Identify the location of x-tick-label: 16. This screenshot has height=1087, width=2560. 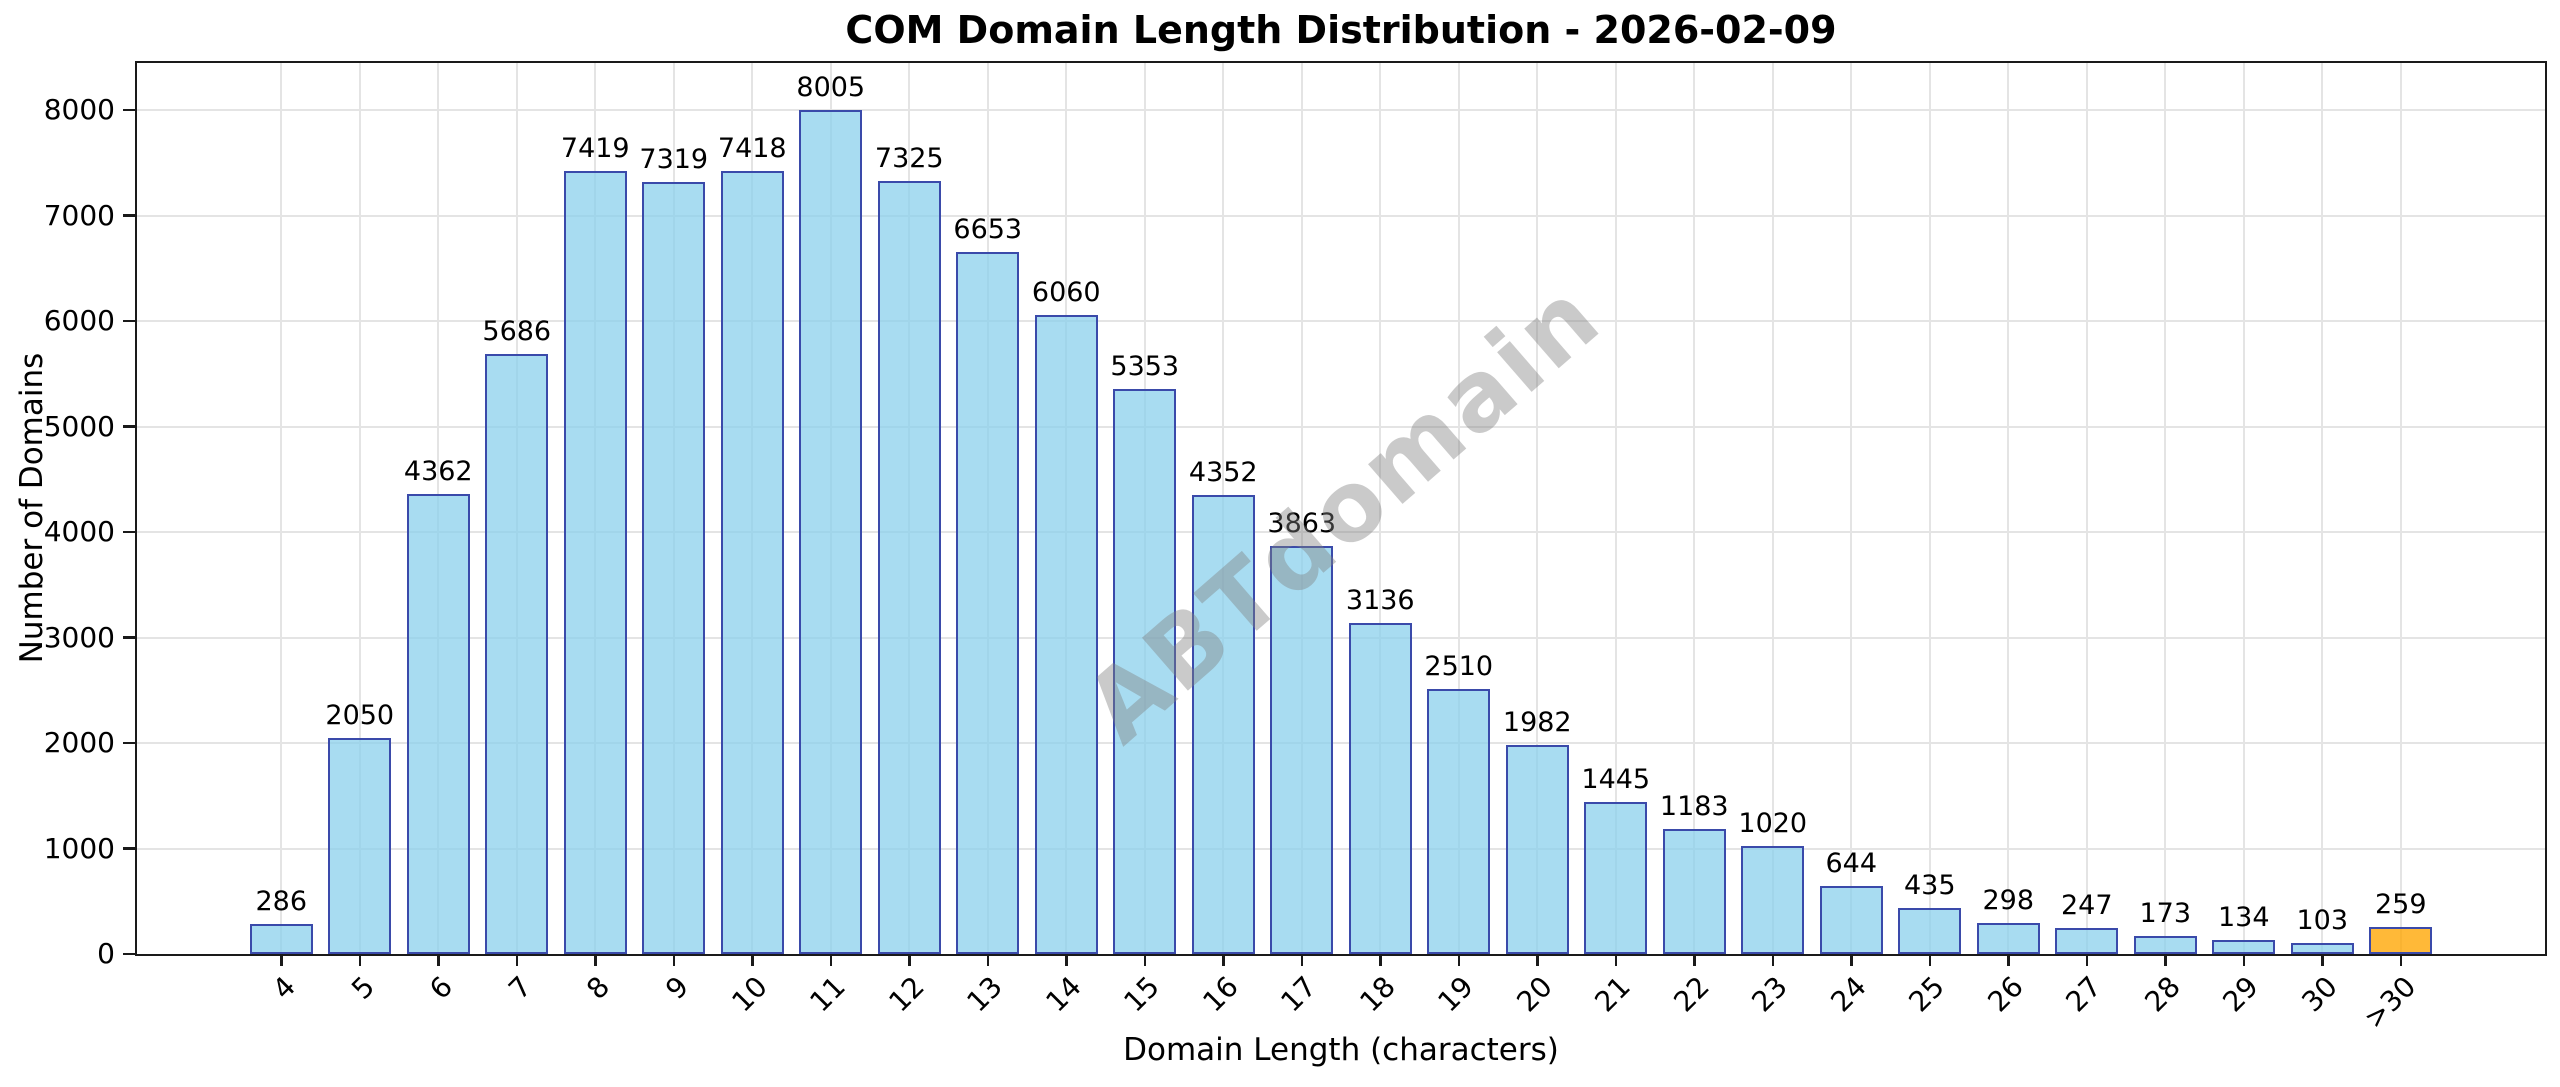
(1220, 994).